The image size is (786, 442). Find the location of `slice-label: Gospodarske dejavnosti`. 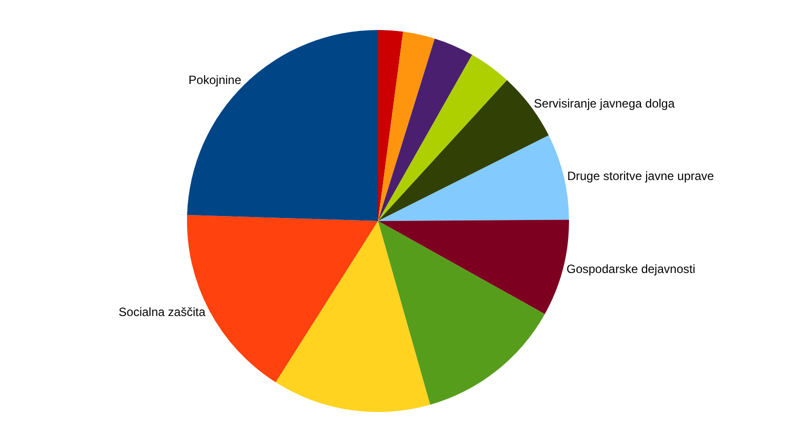

slice-label: Gospodarske dejavnosti is located at coordinates (631, 269).